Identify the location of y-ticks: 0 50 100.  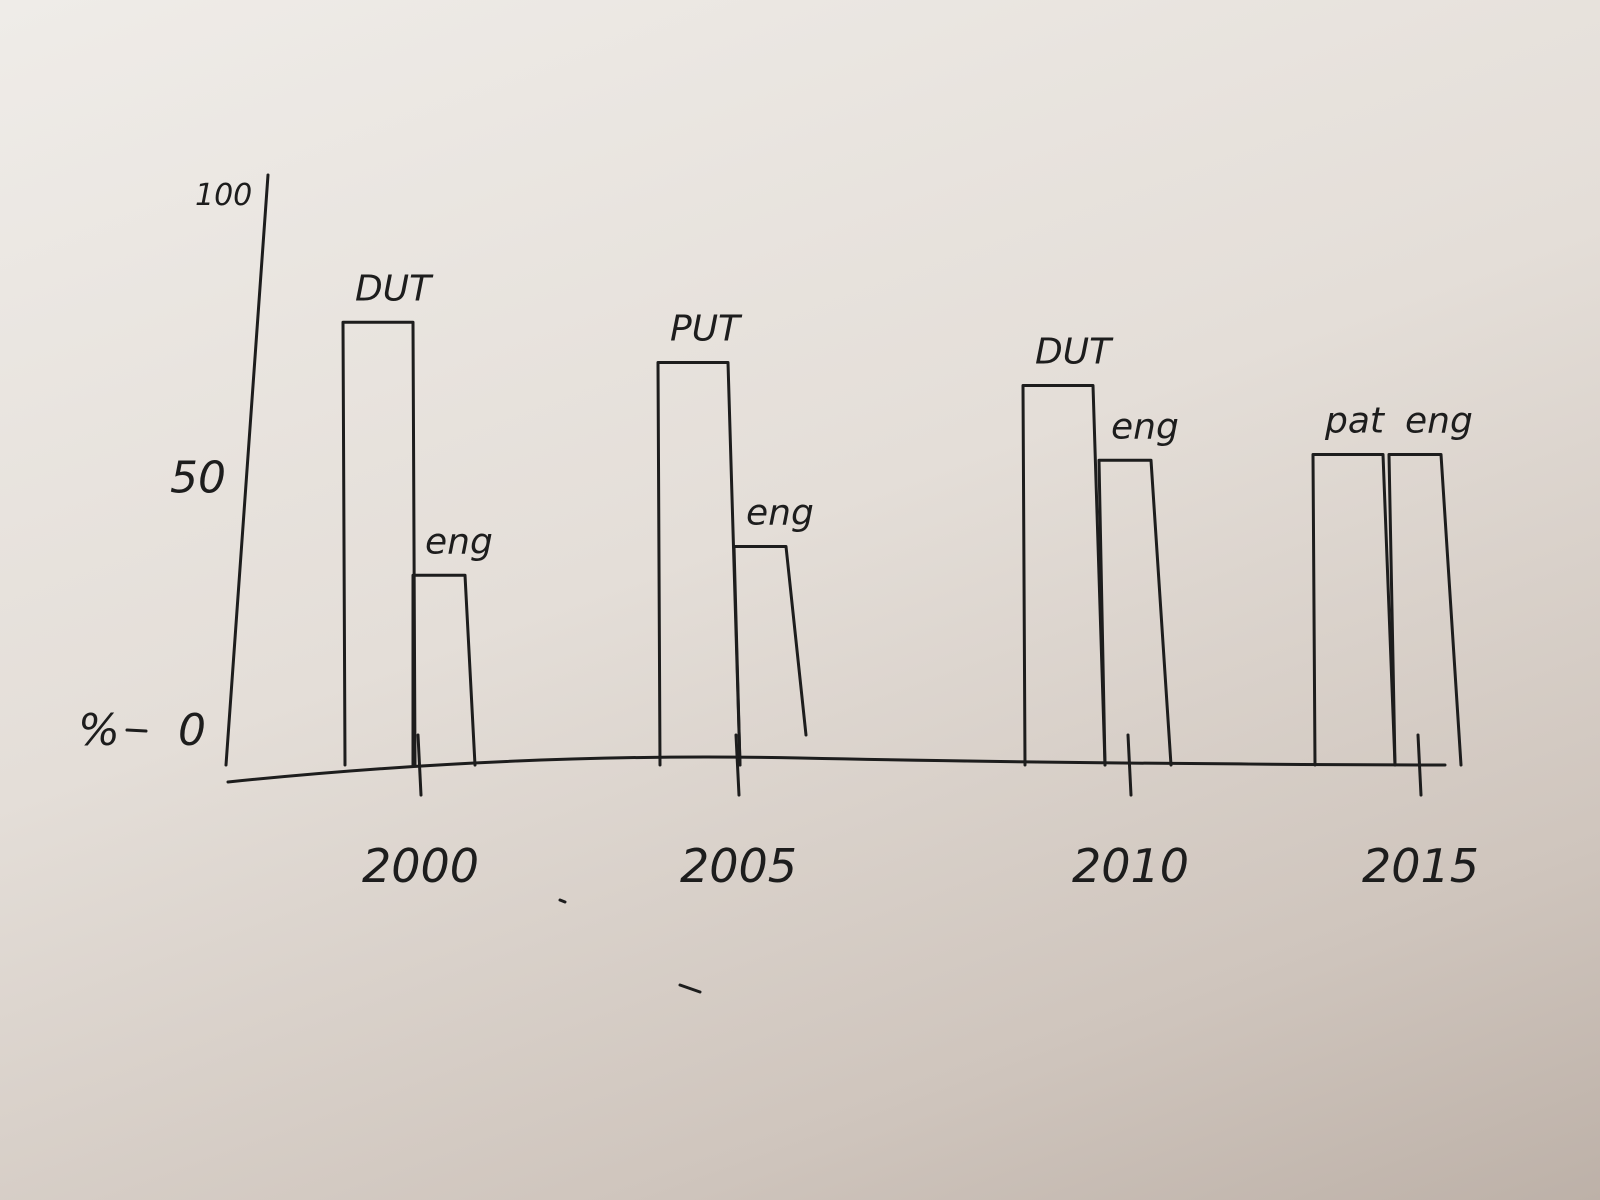
(211, 467).